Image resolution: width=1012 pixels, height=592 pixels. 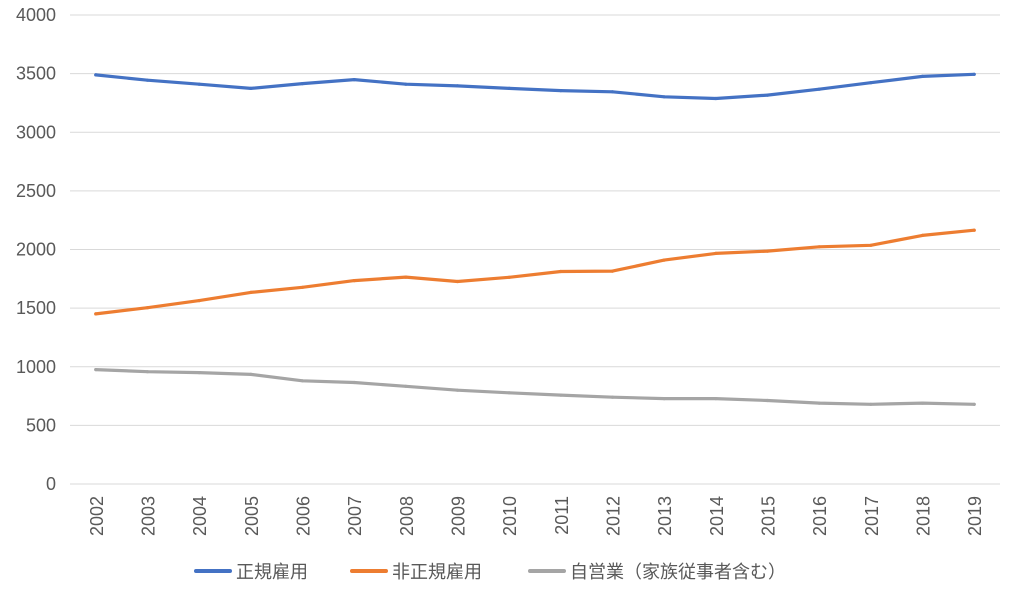 I want to click on legend: 正規雇用 非正規雇用 自営業（家族従事者含む）, so click(x=490, y=572).